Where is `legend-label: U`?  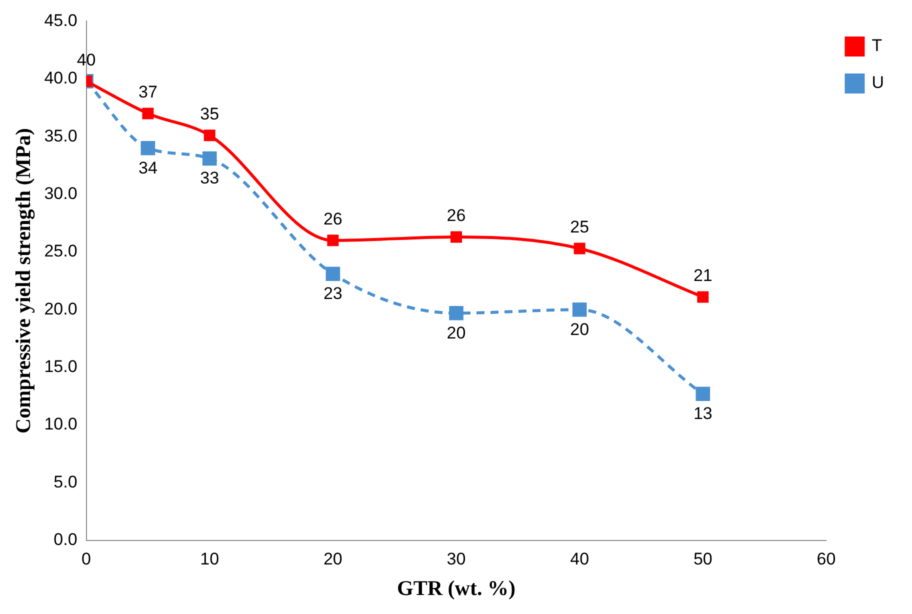 legend-label: U is located at coordinates (878, 82).